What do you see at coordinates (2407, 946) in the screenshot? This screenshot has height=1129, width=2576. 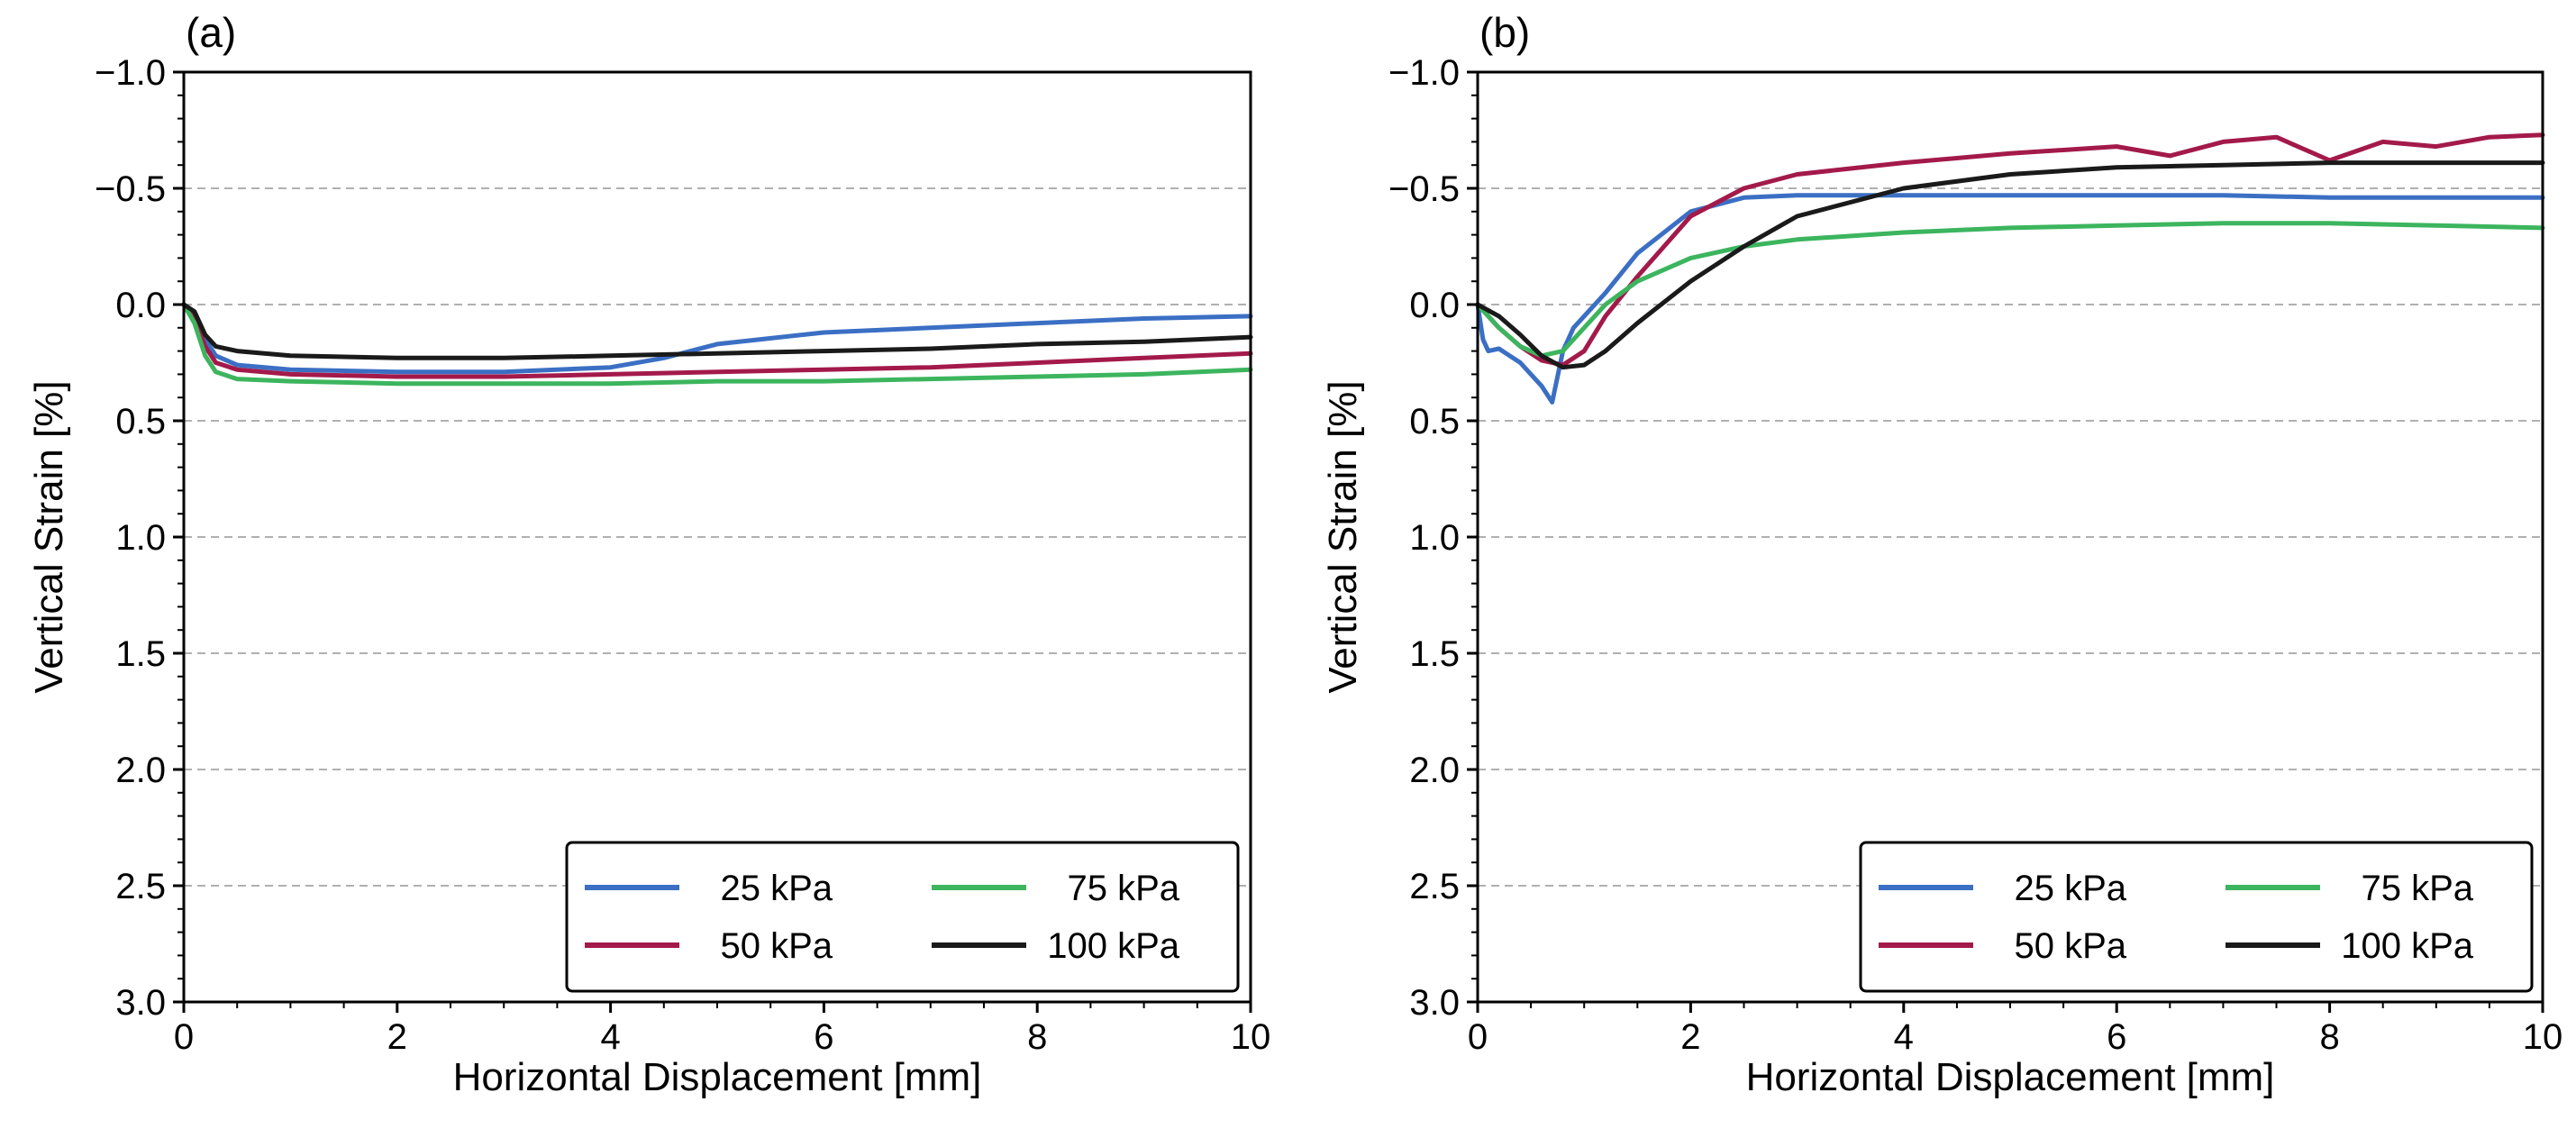 I see `panel2-legend-label: 100 kPa` at bounding box center [2407, 946].